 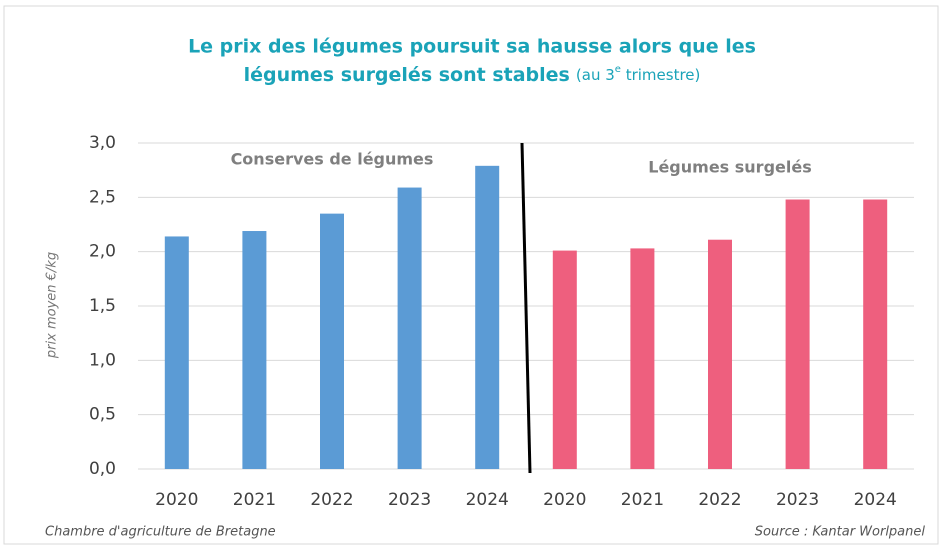 What do you see at coordinates (660, 75) in the screenshot?
I see `chart-subtitle: trimestre)` at bounding box center [660, 75].